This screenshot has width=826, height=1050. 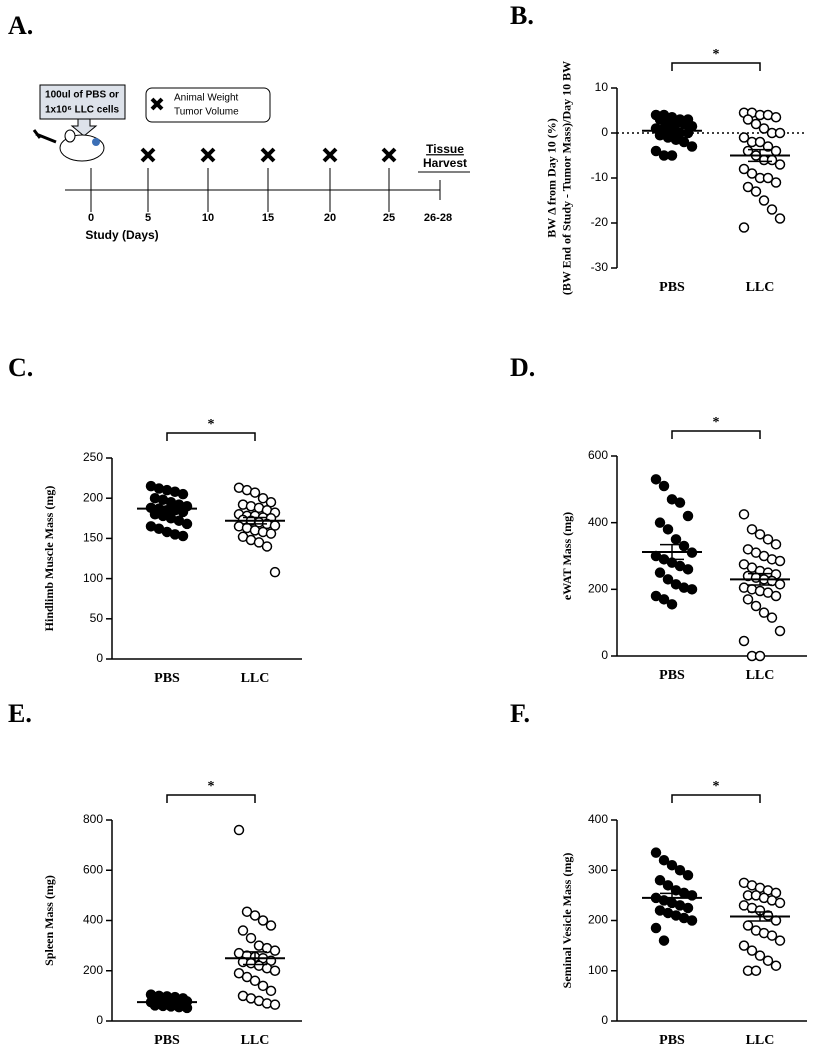 I want to click on panel-label: A., so click(x=20, y=25).